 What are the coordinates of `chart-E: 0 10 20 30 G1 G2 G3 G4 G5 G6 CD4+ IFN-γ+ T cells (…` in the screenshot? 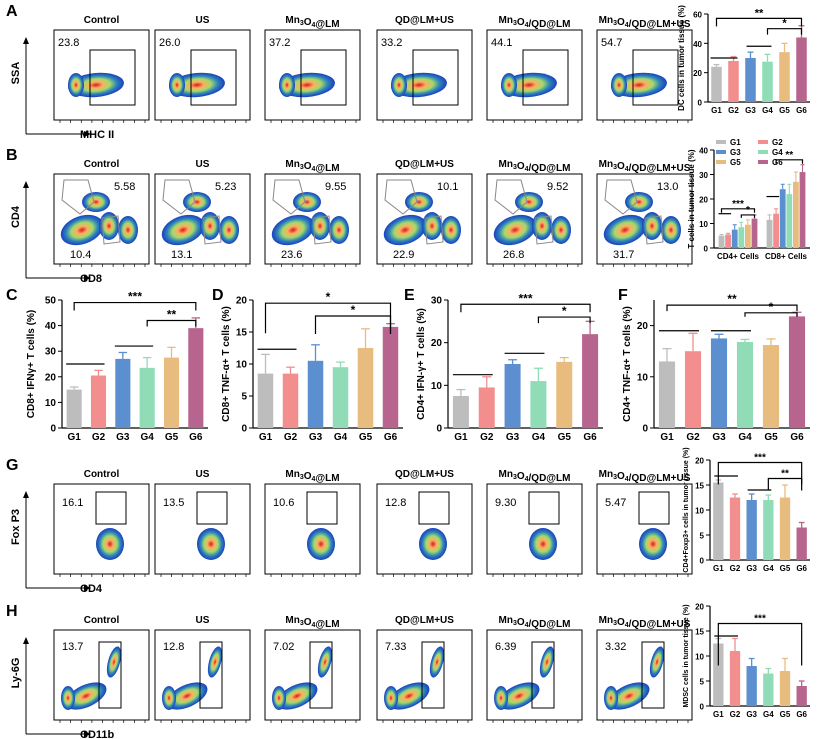 It's located at (509, 367).